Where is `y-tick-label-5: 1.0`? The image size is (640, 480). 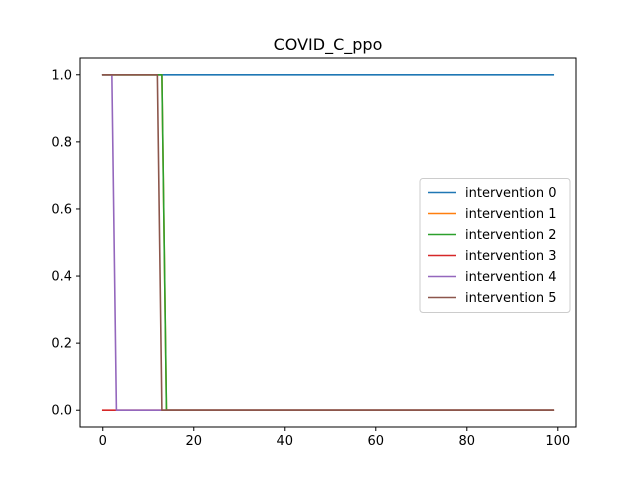
y-tick-label-5: 1.0 is located at coordinates (61, 75).